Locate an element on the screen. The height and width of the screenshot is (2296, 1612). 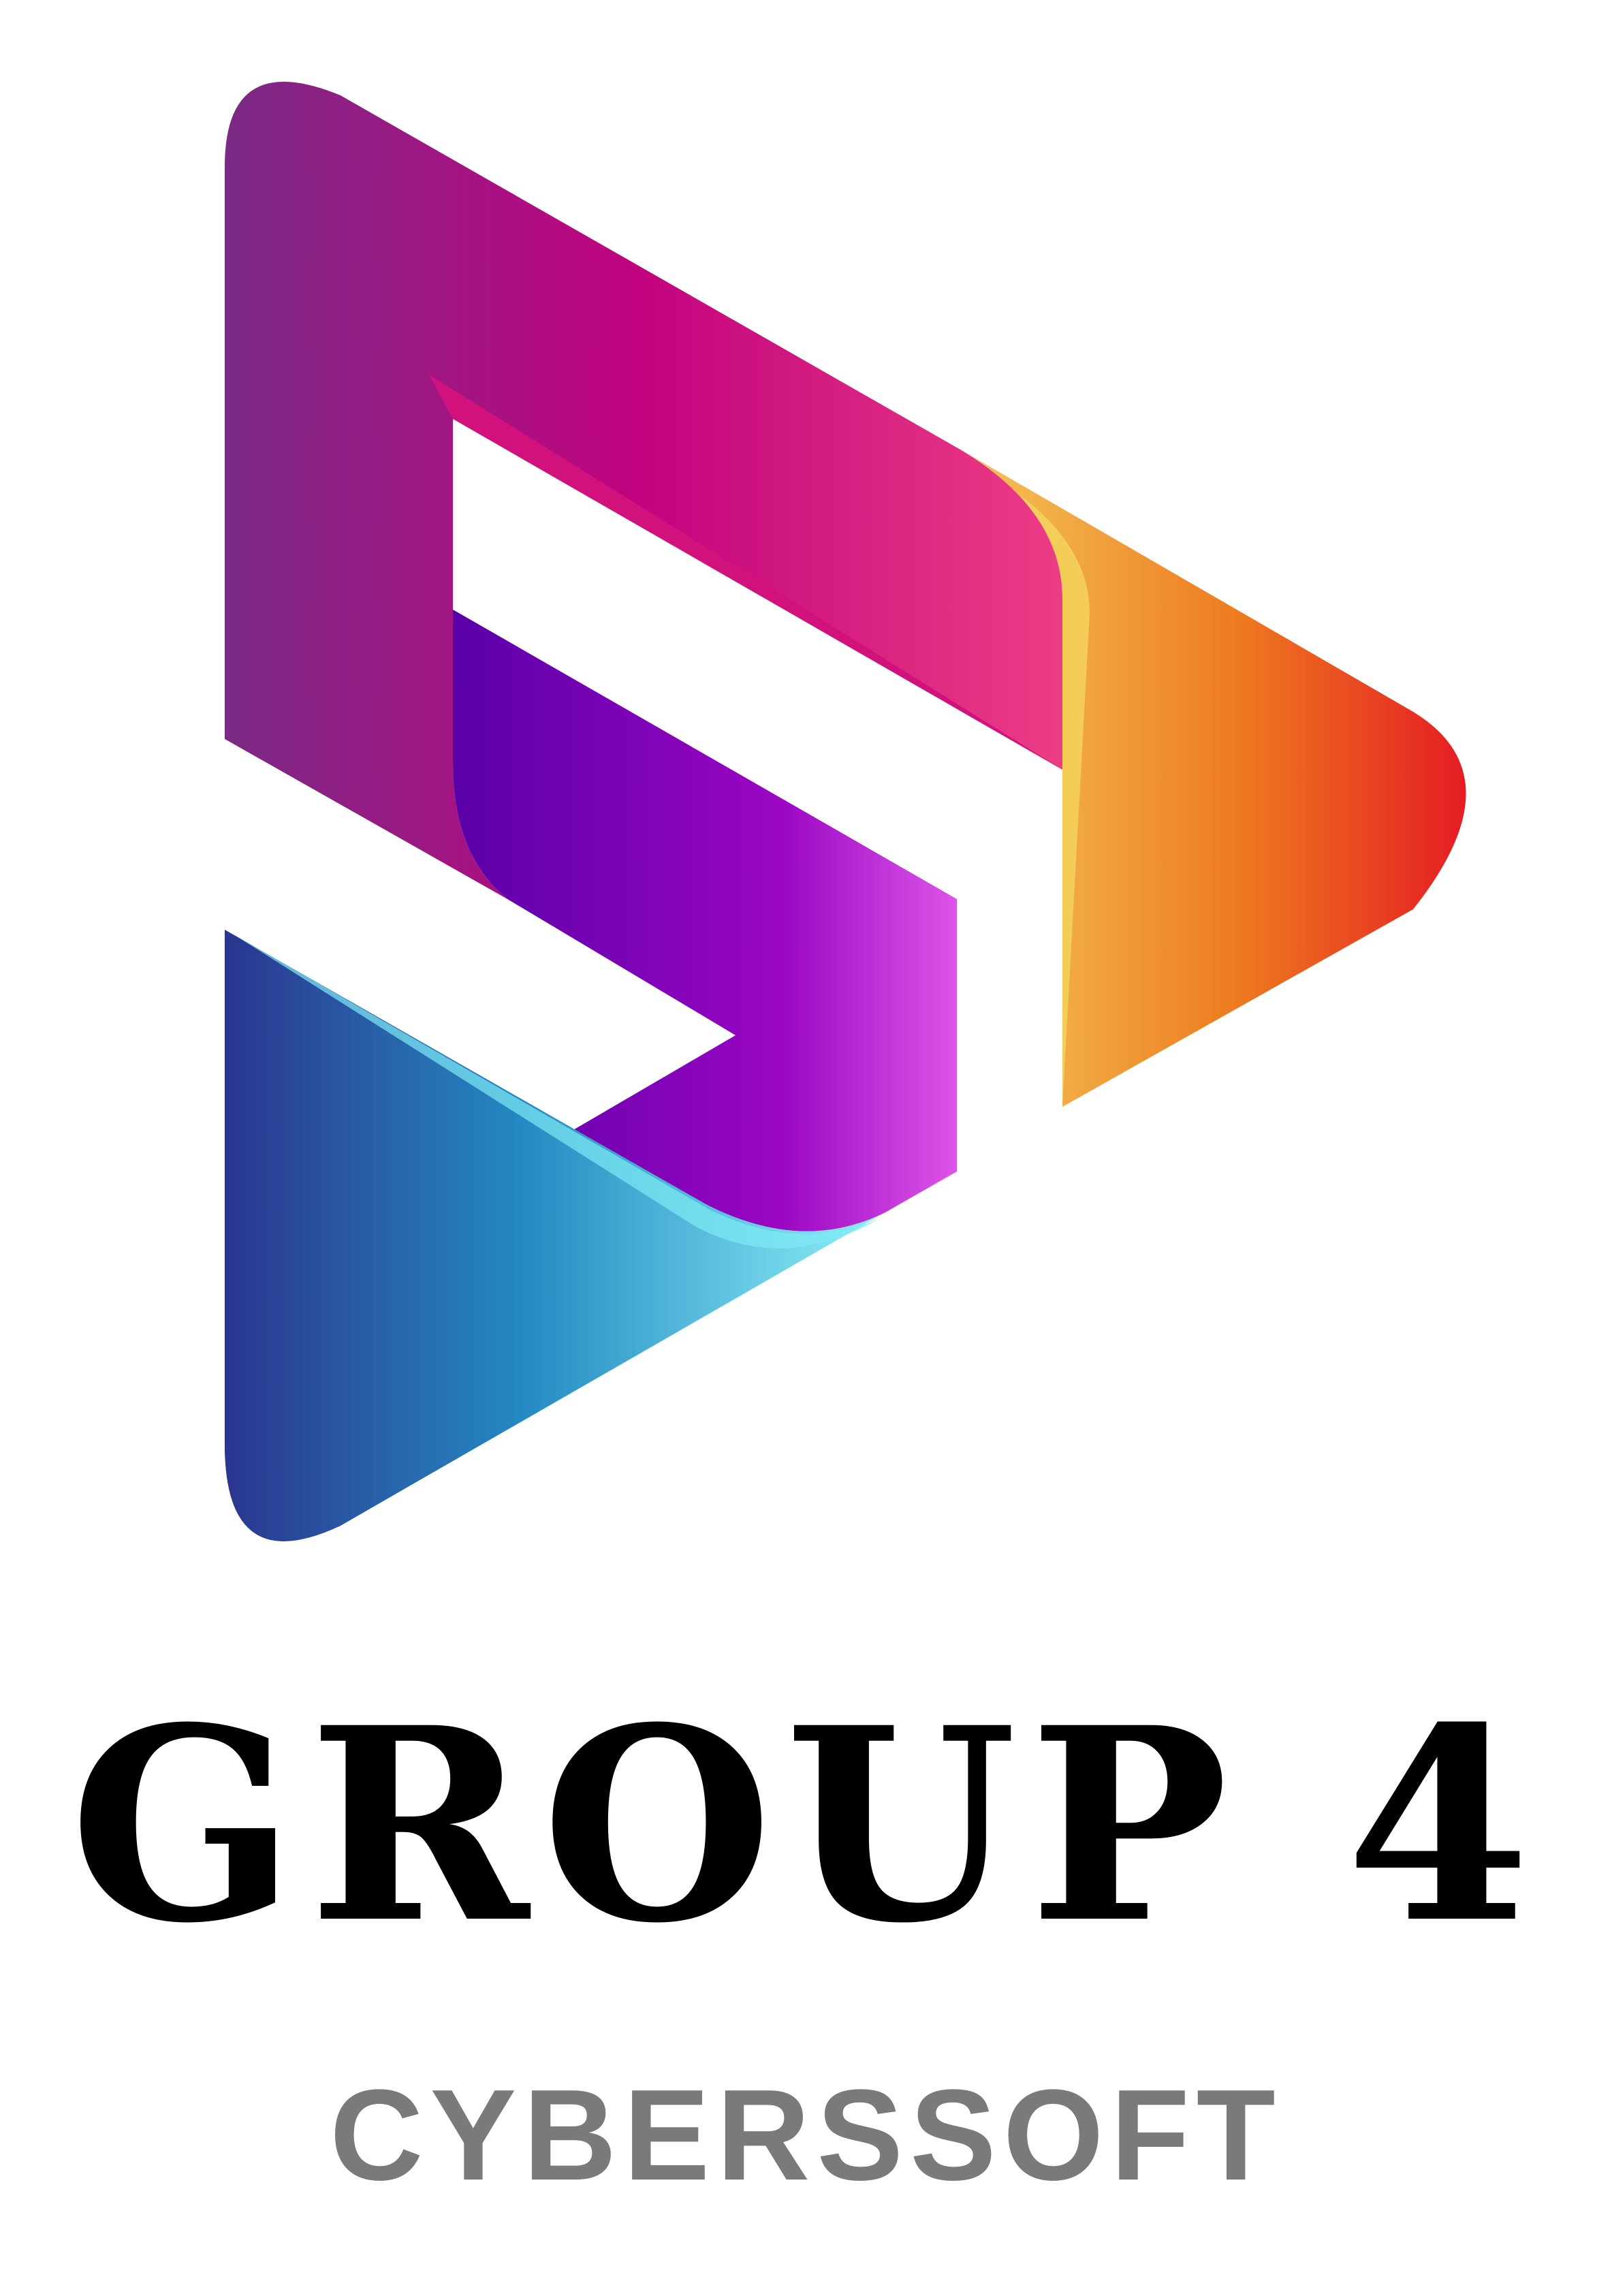
brand-title: GROUP 4 is located at coordinates (806, 1825).